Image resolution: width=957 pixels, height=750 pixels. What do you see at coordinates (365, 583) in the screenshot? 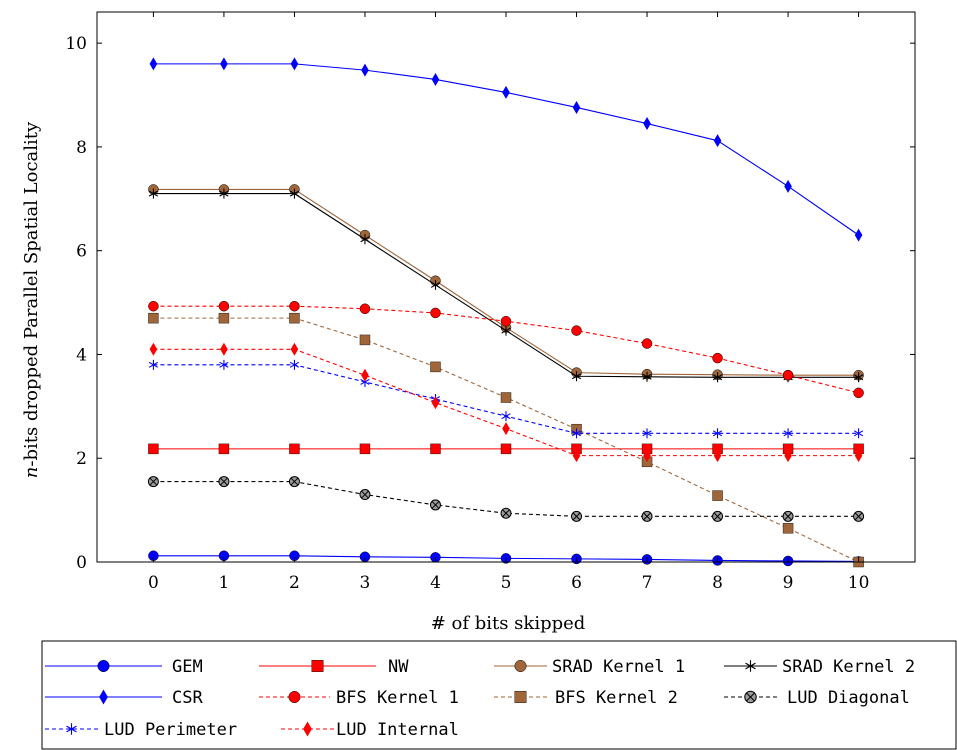
I see `x-tick-label: 3` at bounding box center [365, 583].